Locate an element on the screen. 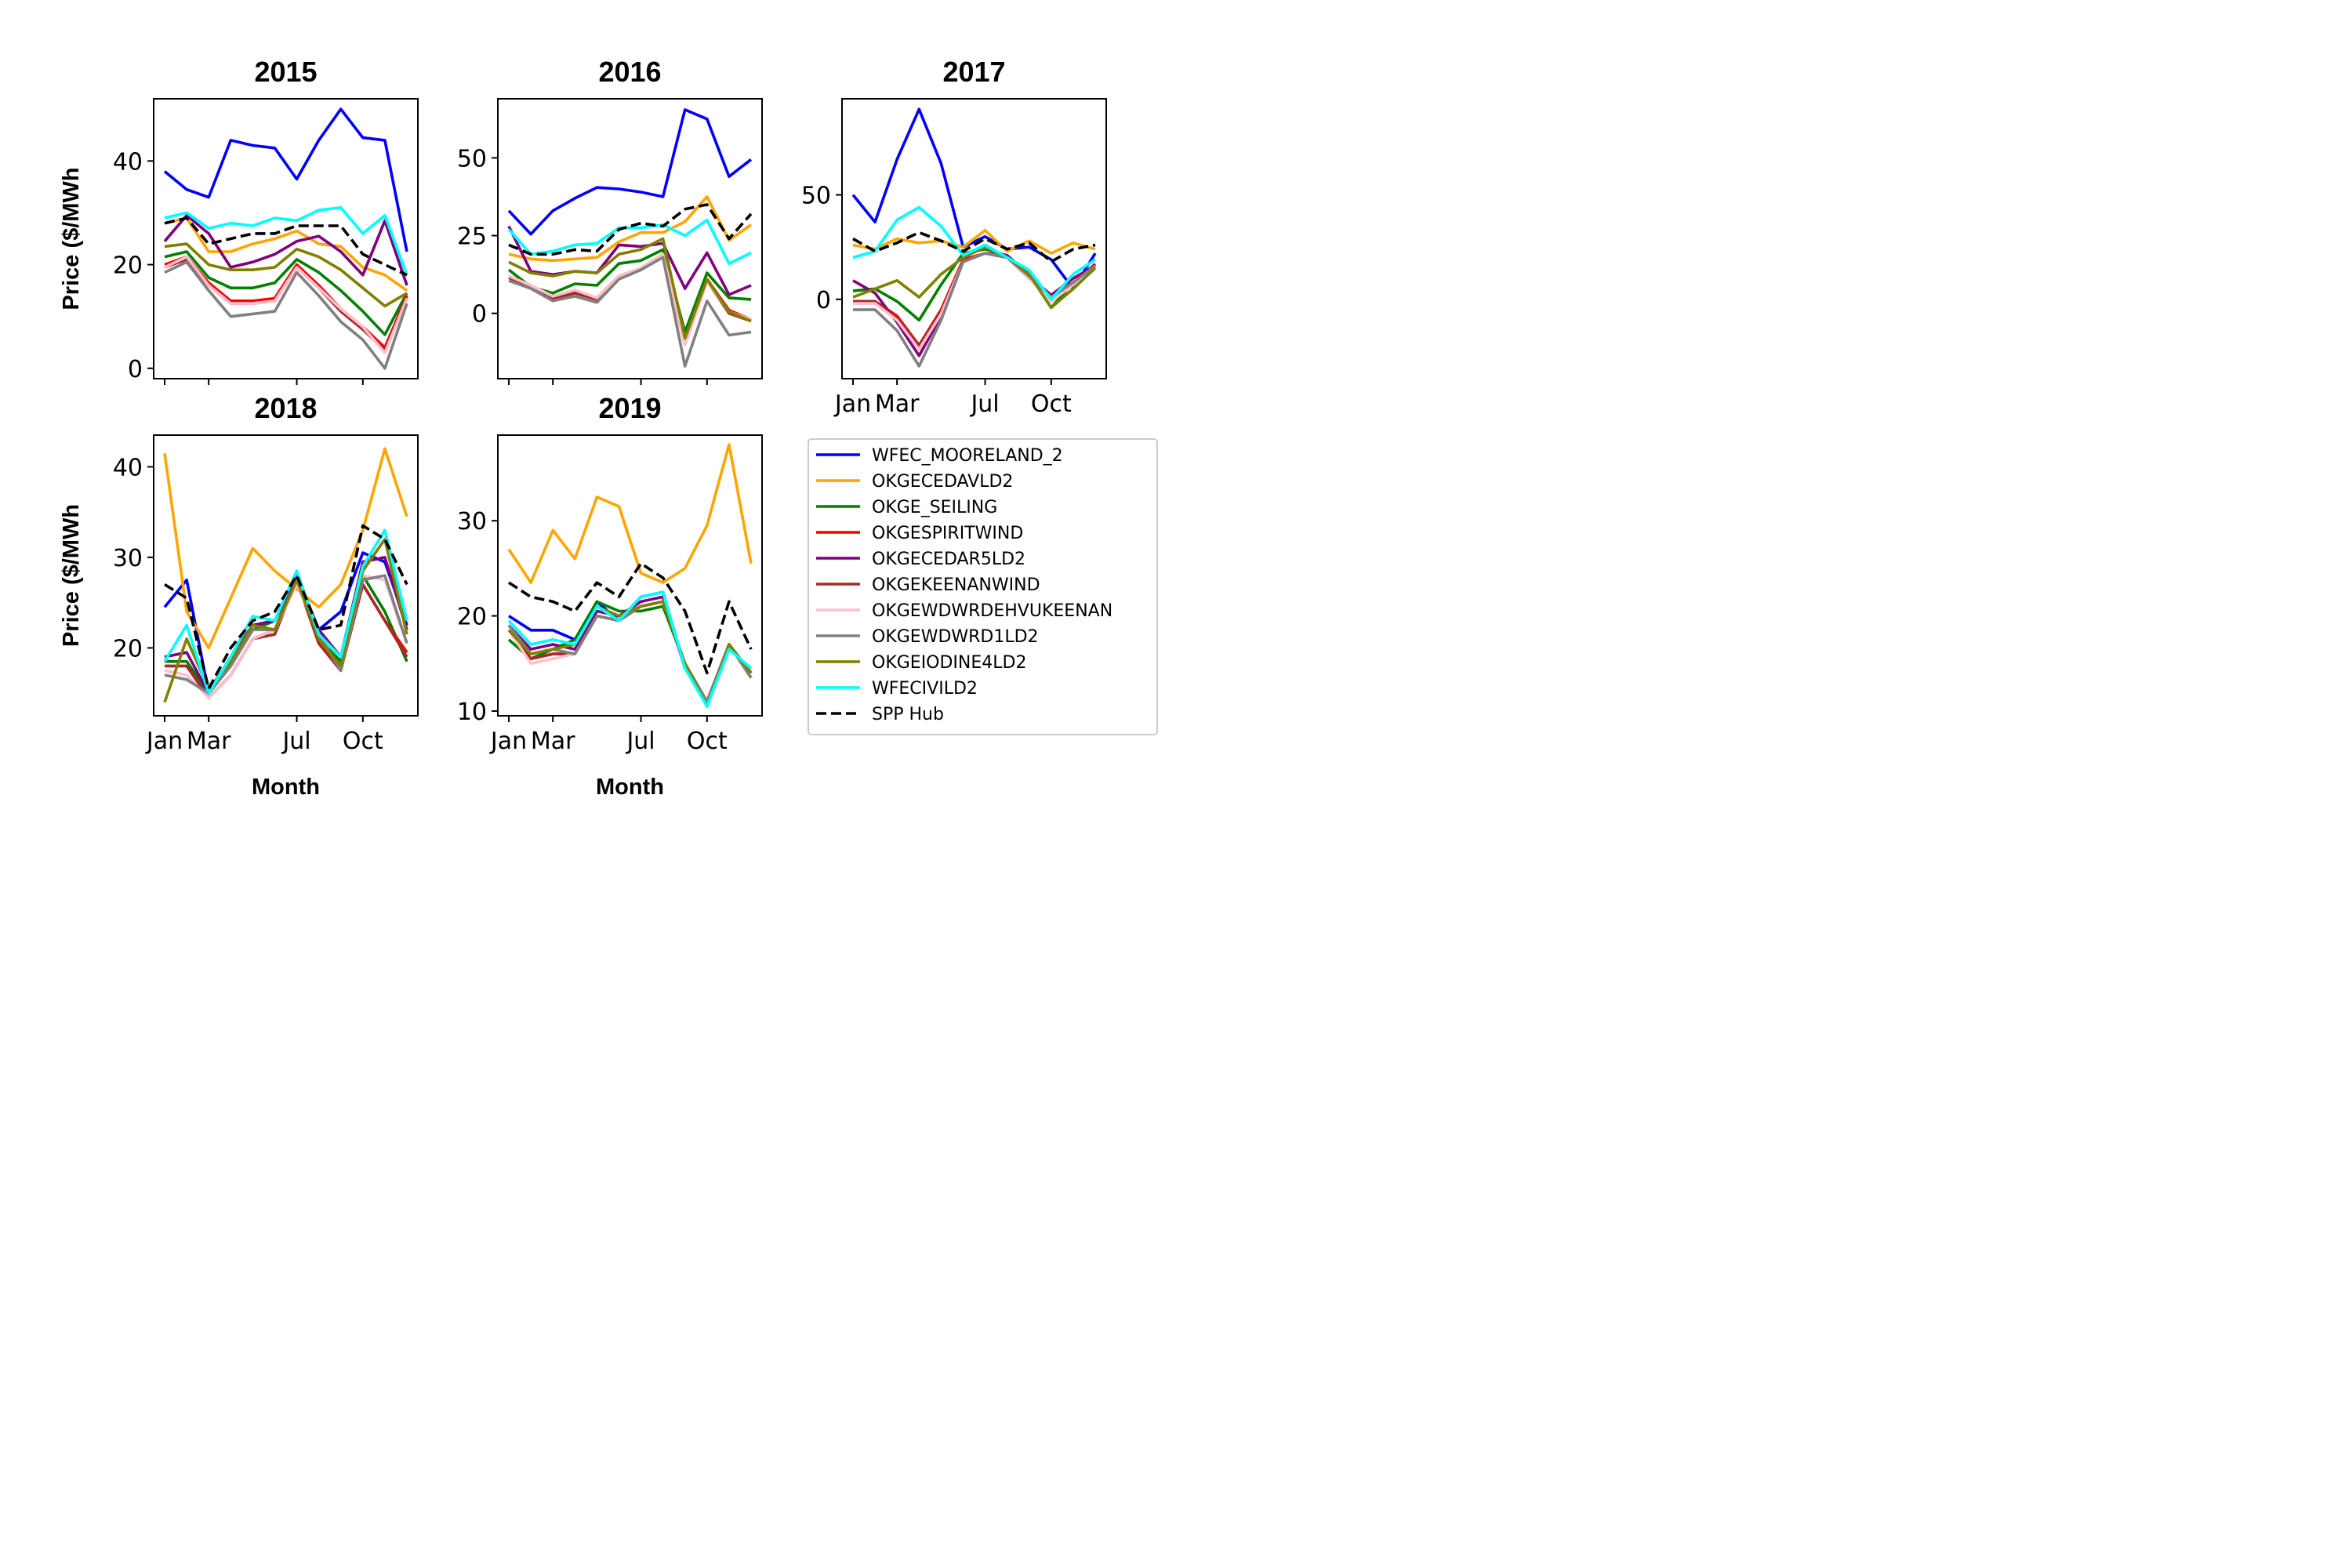 The image size is (2352, 1568). legend-label: OKGECEDAR5LD2 is located at coordinates (948, 559).